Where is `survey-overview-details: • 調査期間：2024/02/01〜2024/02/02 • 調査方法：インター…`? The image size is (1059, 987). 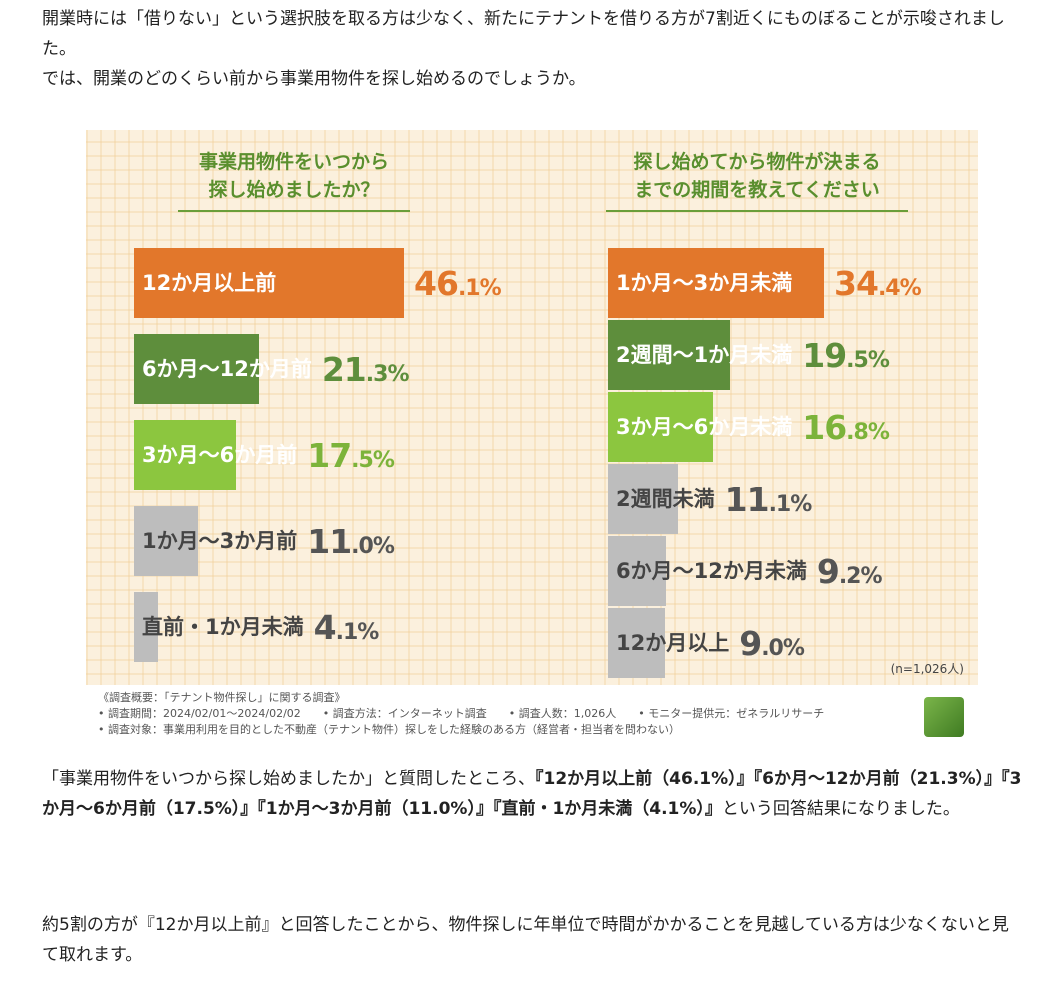 survey-overview-details: • 調査期間：2024/02/01〜2024/02/02 • 調査方法：インター… is located at coordinates (461, 713).